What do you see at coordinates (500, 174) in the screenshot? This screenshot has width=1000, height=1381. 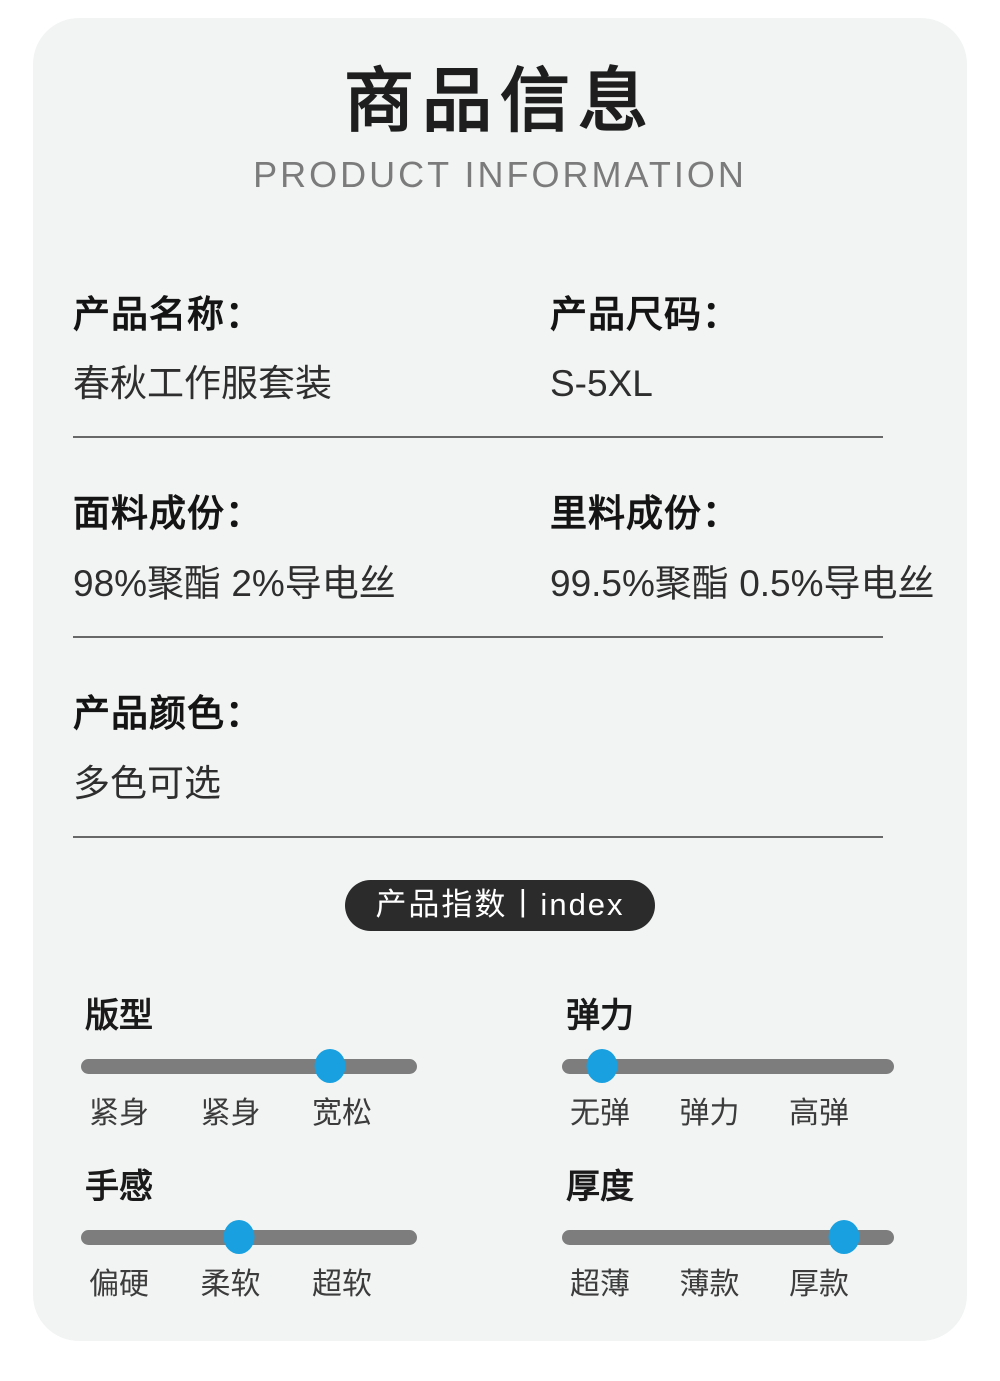 I see `page-subtitle: PRODUCT INFORMATION` at bounding box center [500, 174].